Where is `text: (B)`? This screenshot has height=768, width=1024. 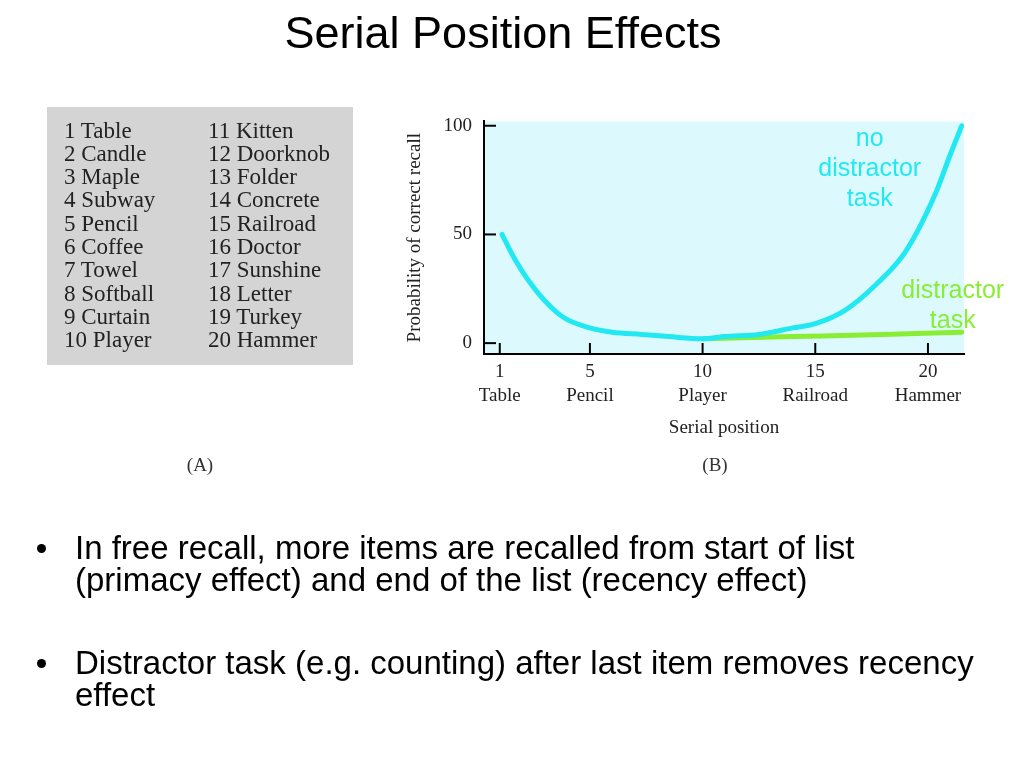
text: (B) is located at coordinates (715, 465).